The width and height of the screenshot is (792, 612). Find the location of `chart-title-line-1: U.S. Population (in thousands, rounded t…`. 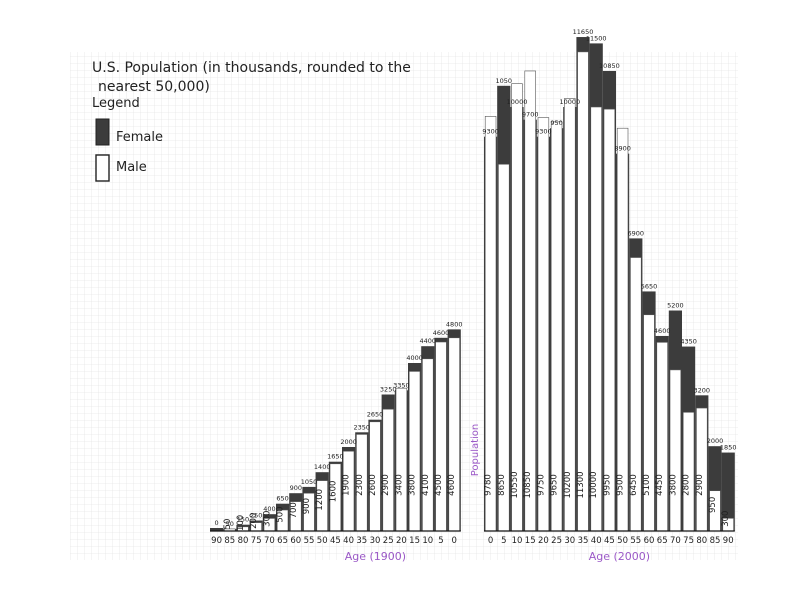

chart-title-line-1: U.S. Population (in thousands, rounded t… is located at coordinates (251, 68).